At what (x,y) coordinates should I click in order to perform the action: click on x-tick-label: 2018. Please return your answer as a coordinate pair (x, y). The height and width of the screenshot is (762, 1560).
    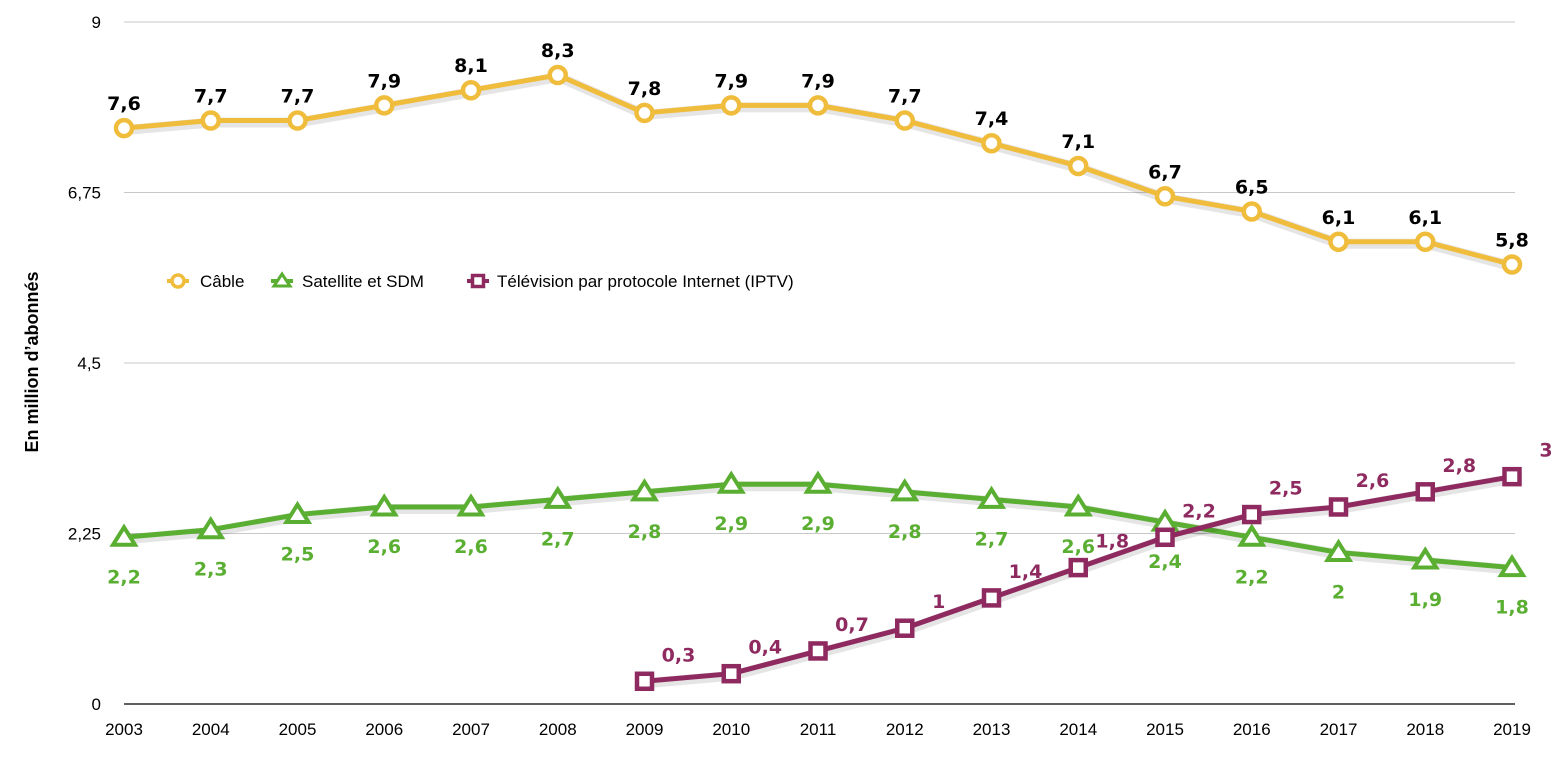
    Looking at the image, I should click on (1425, 729).